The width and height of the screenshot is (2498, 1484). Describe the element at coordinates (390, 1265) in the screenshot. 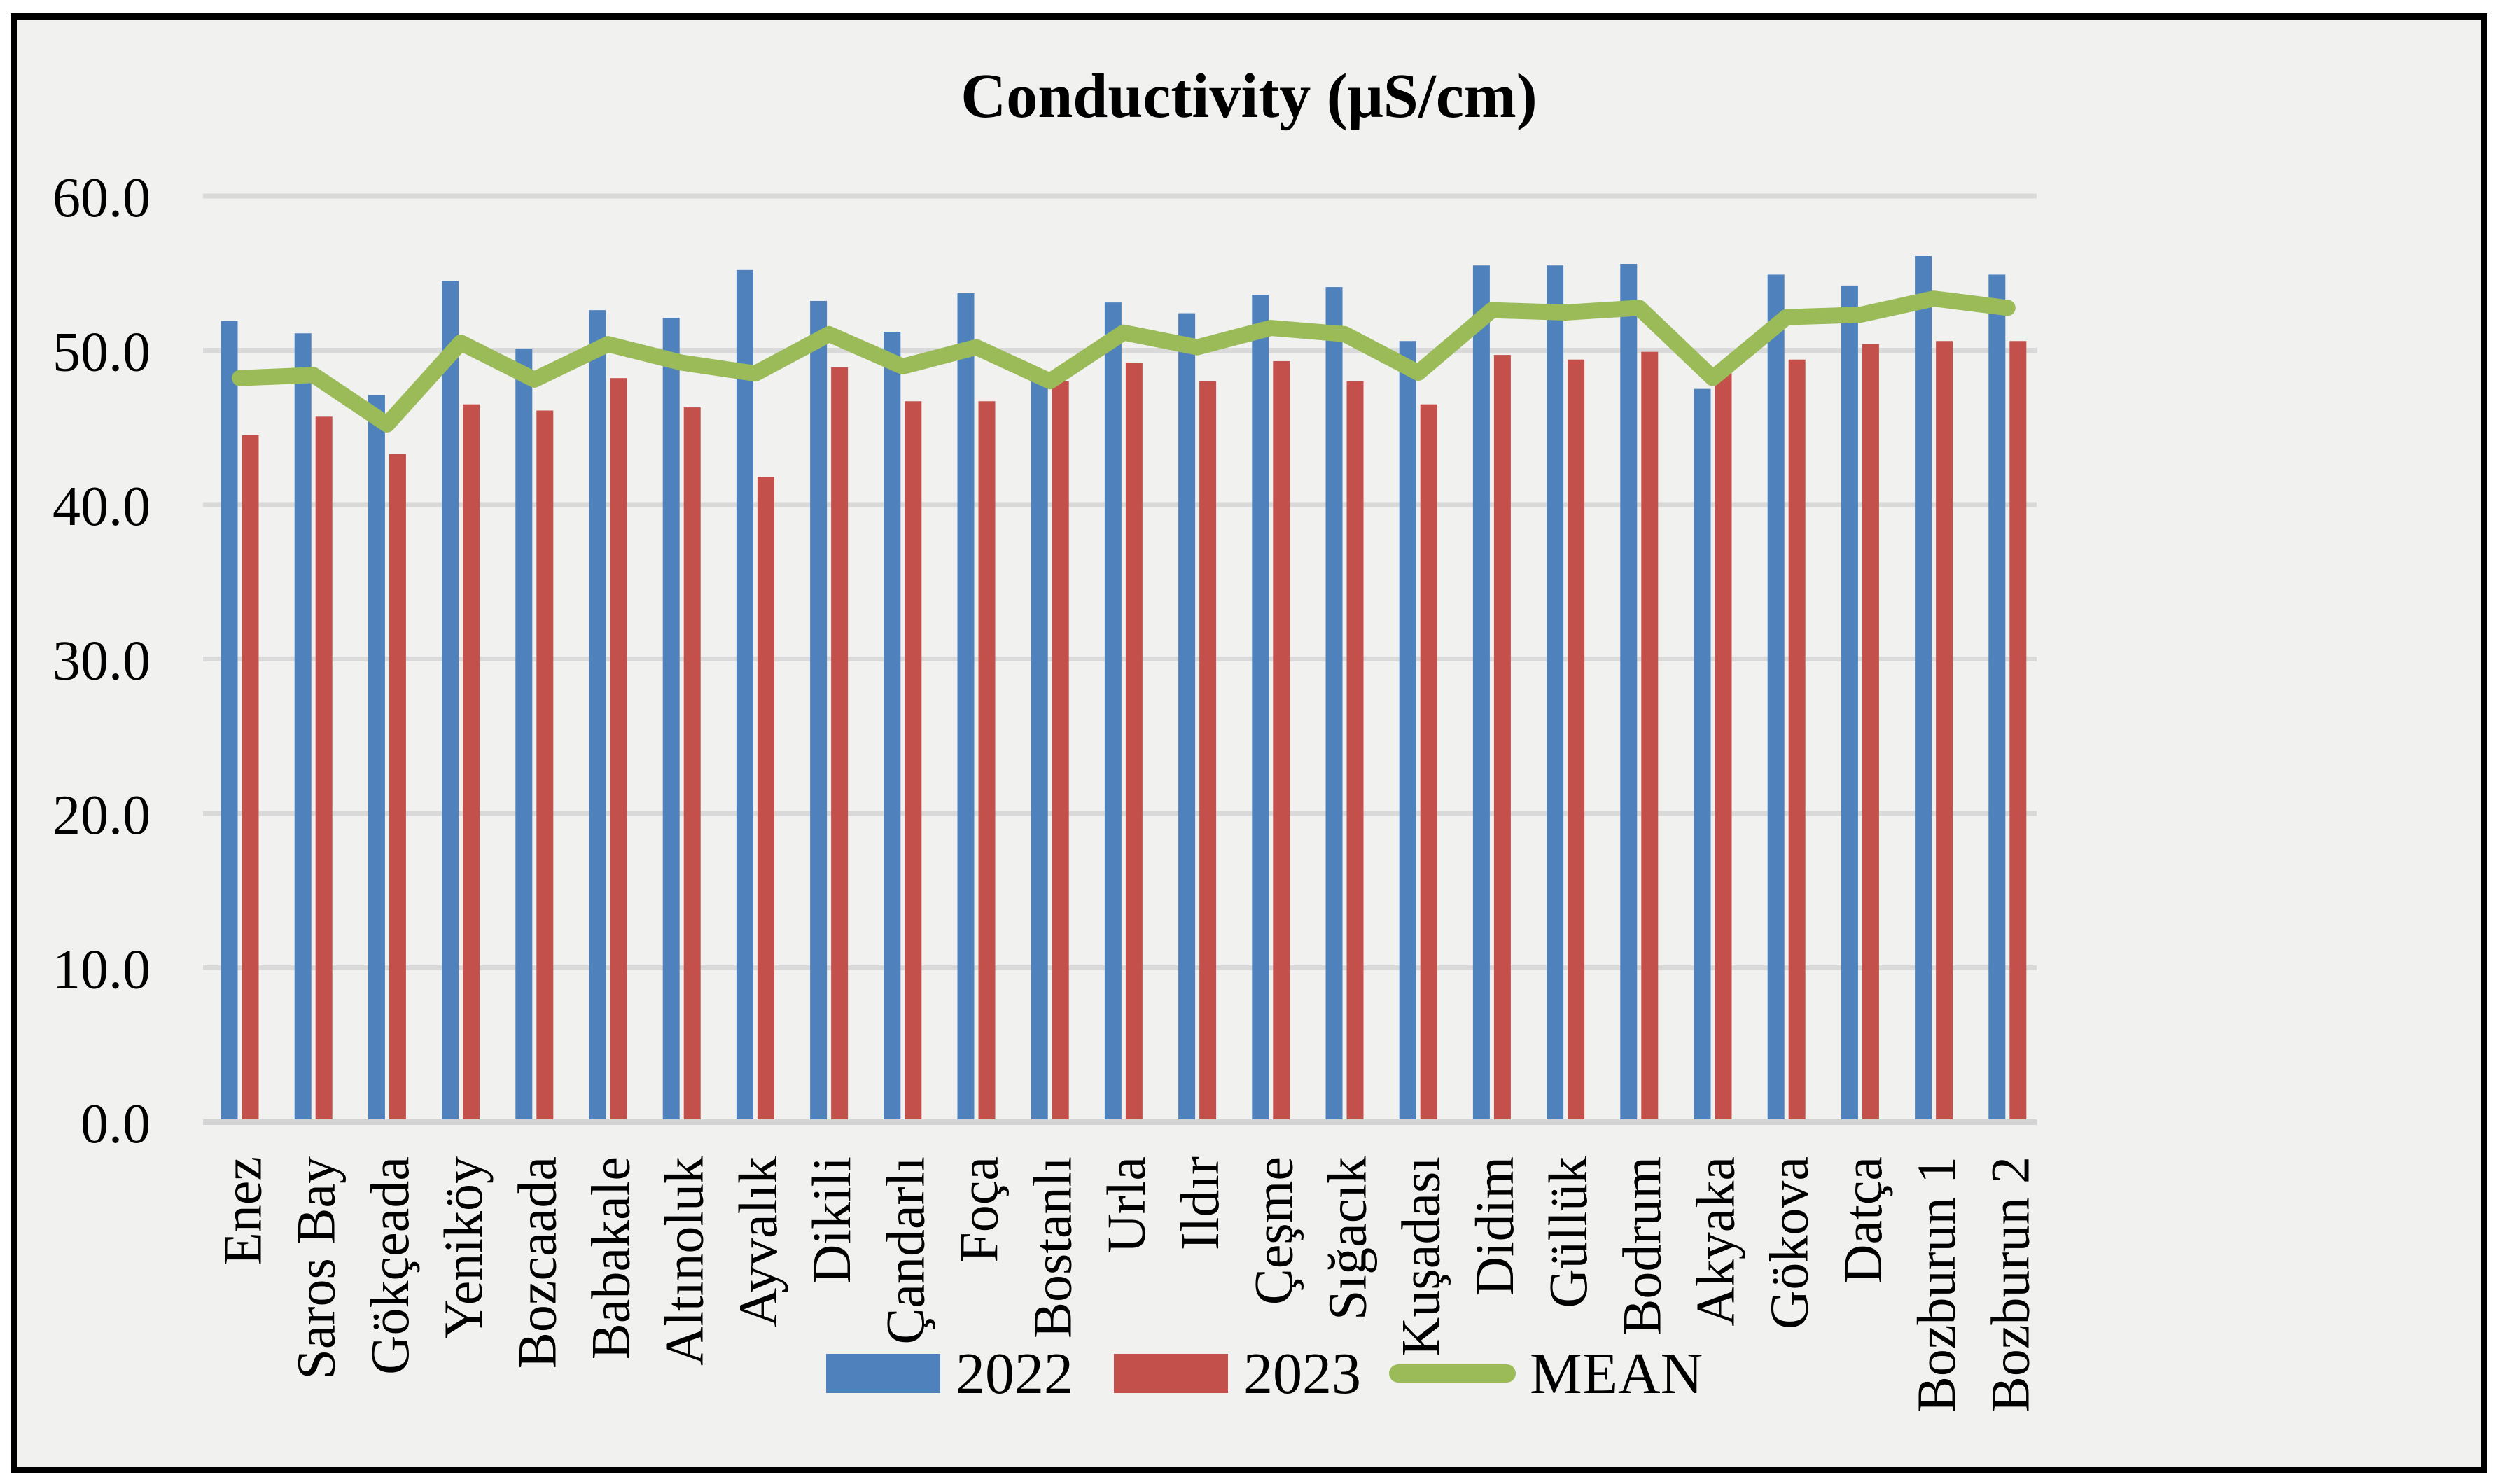

I see `x-category-label: Gökçeada` at that location.